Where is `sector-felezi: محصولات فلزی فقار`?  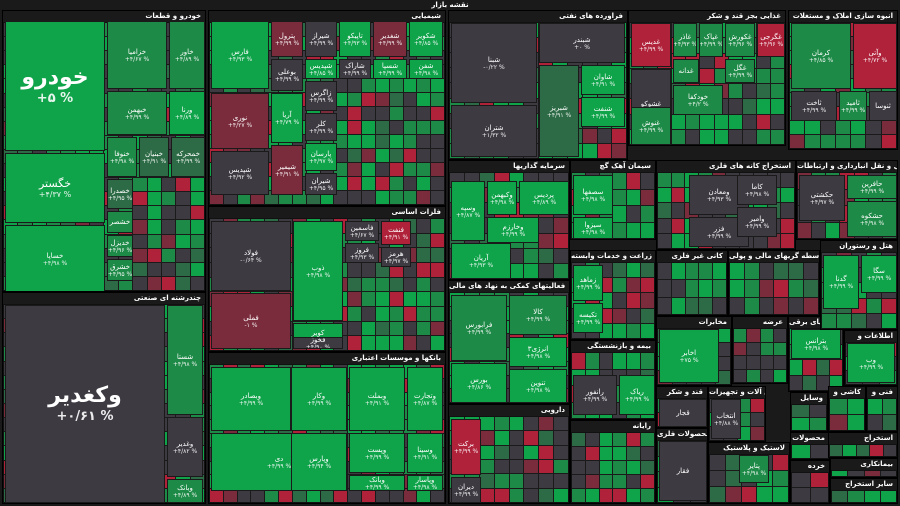 sector-felezi: محصولات فلزی فقار is located at coordinates (682, 466).